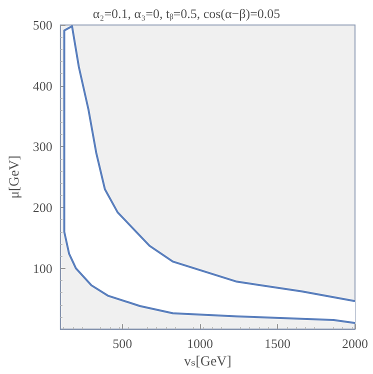 The width and height of the screenshot is (373, 374). I want to click on y-tick-label: 400, so click(42, 86).